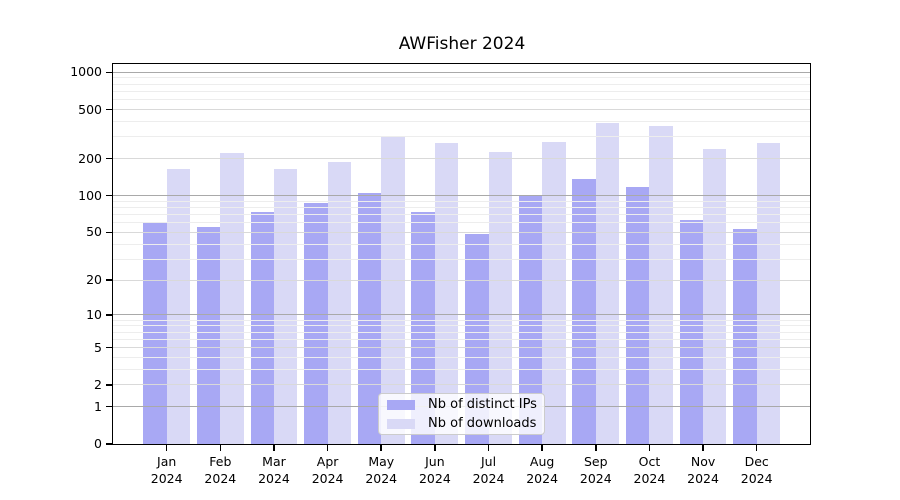 The width and height of the screenshot is (900, 500). What do you see at coordinates (768, 293) in the screenshot?
I see `bar-downloads-dec` at bounding box center [768, 293].